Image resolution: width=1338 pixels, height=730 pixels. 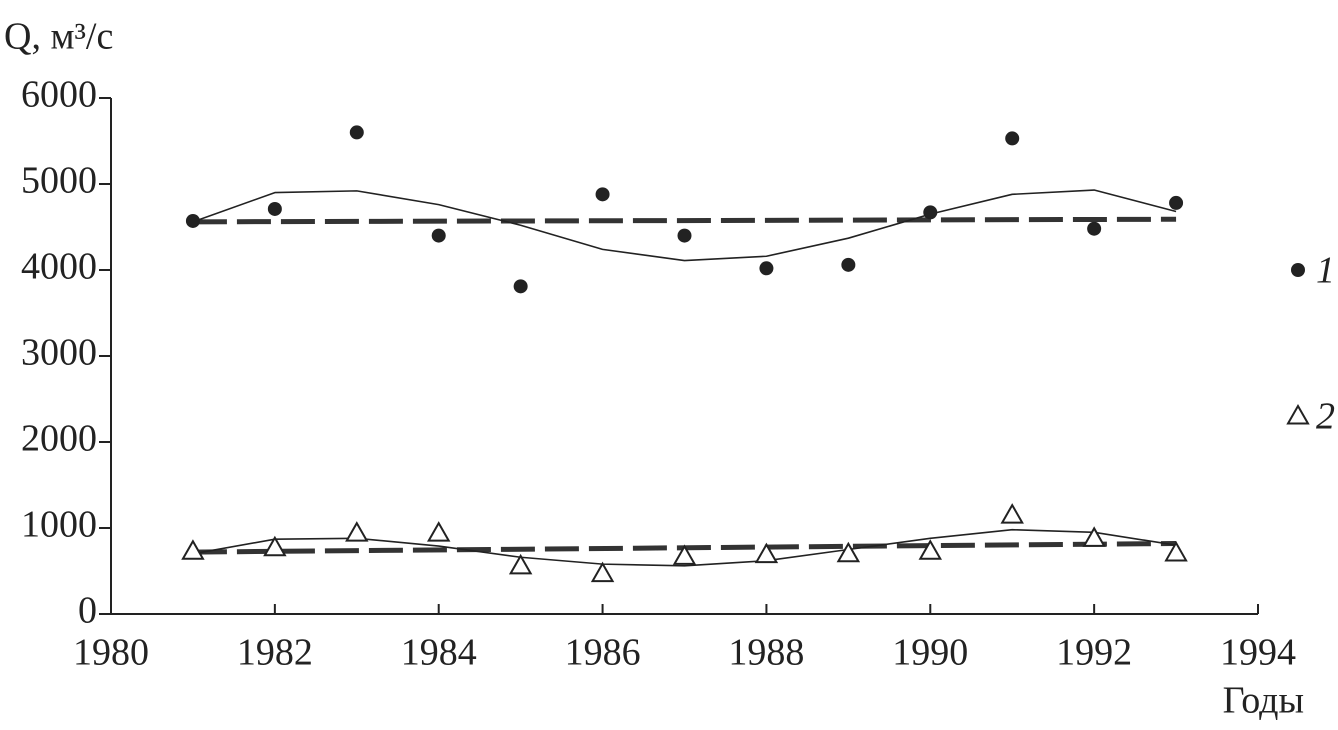 What do you see at coordinates (684, 220) in the screenshot?
I see `trend-dashed` at bounding box center [684, 220].